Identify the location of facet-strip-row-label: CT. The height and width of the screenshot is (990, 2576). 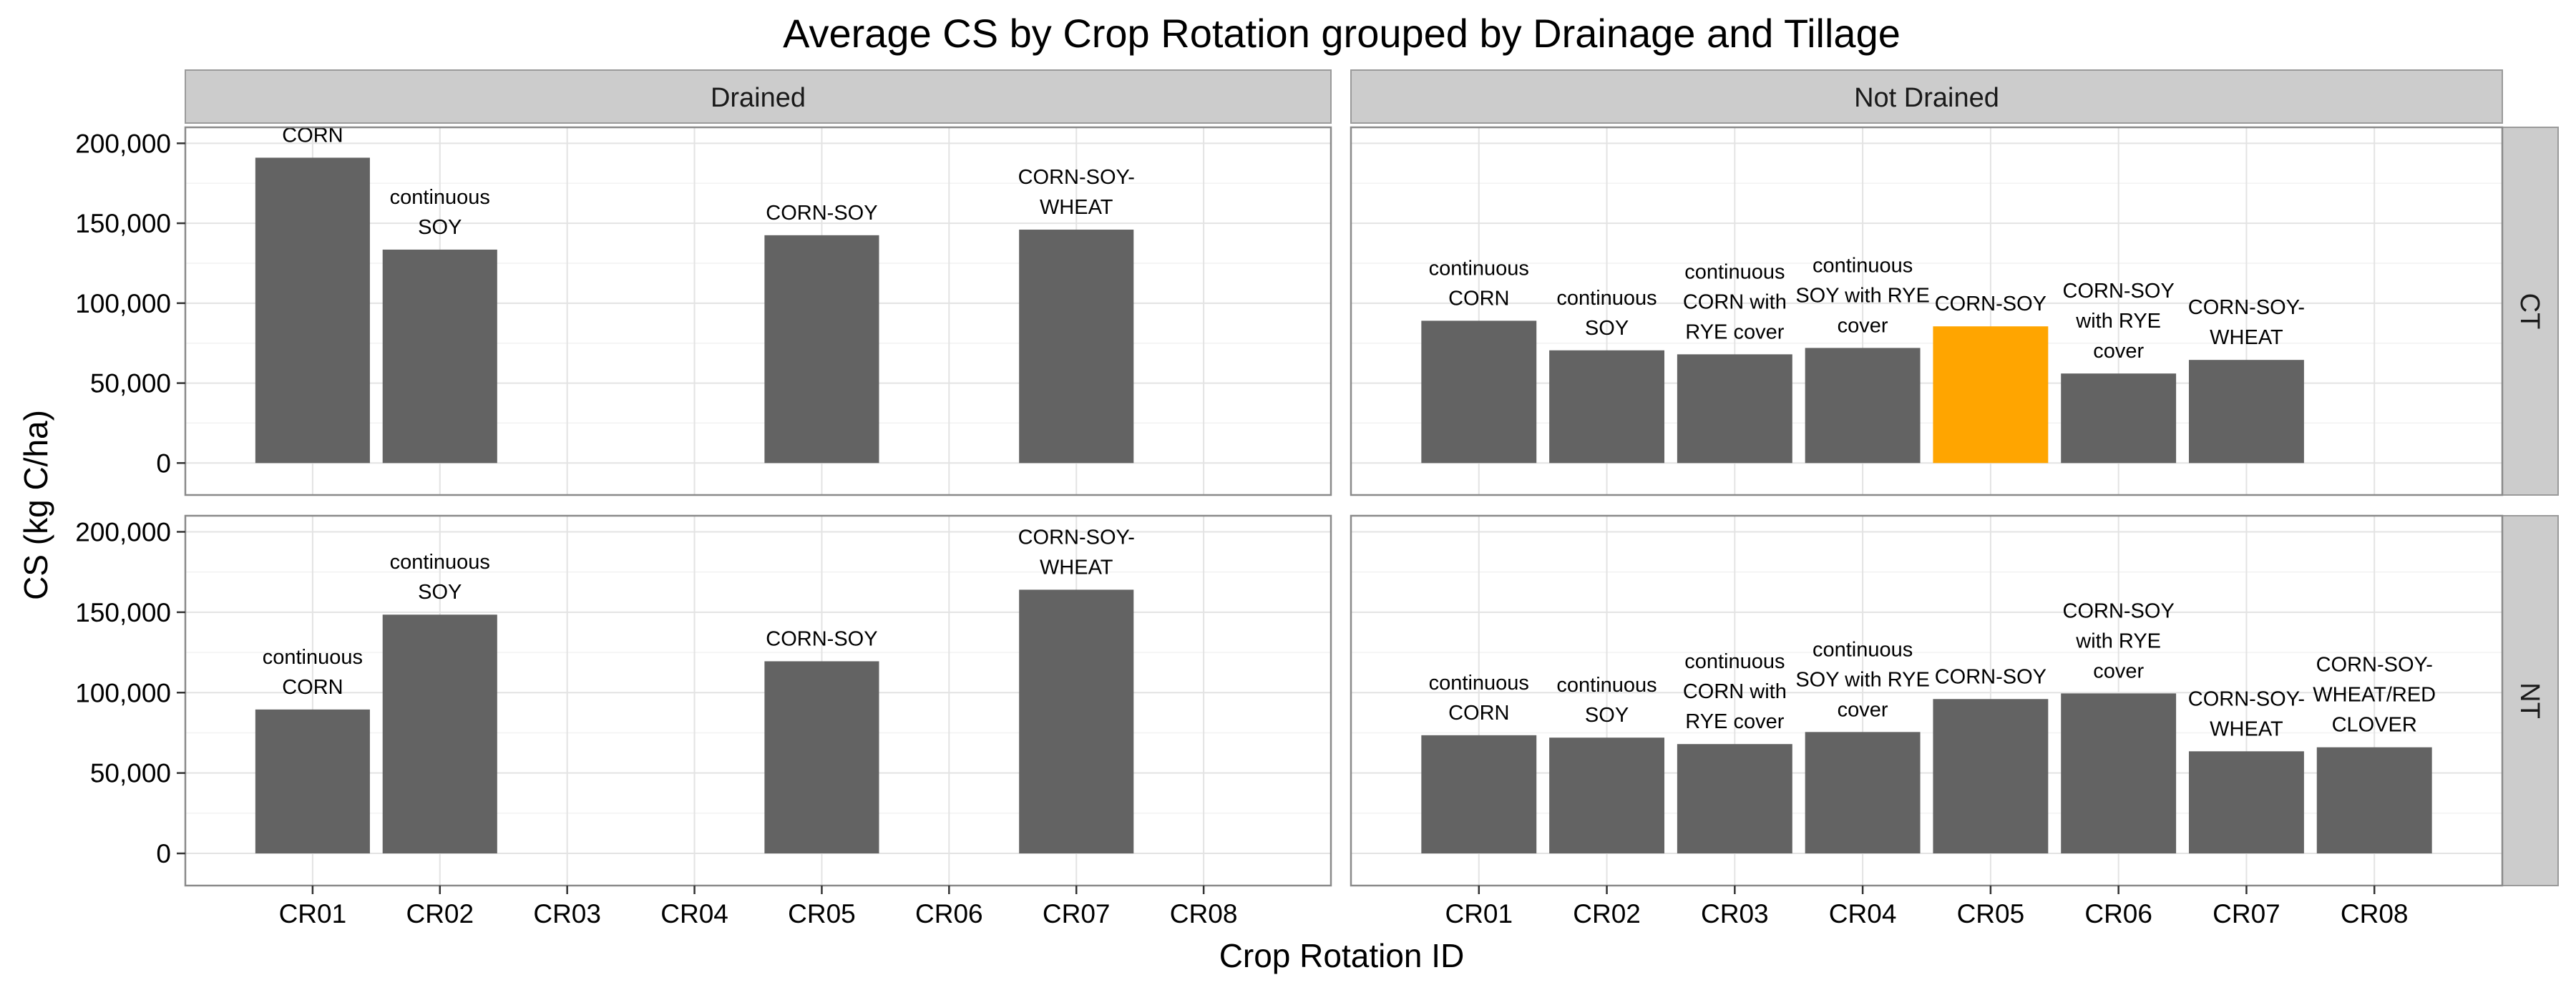
(2529, 311).